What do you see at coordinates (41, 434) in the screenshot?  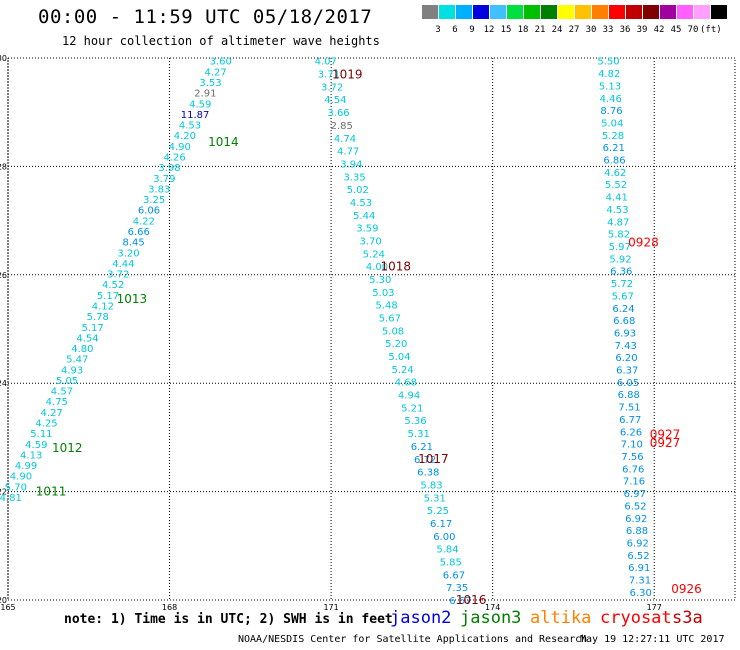 I see `wave-height-label: 5.11` at bounding box center [41, 434].